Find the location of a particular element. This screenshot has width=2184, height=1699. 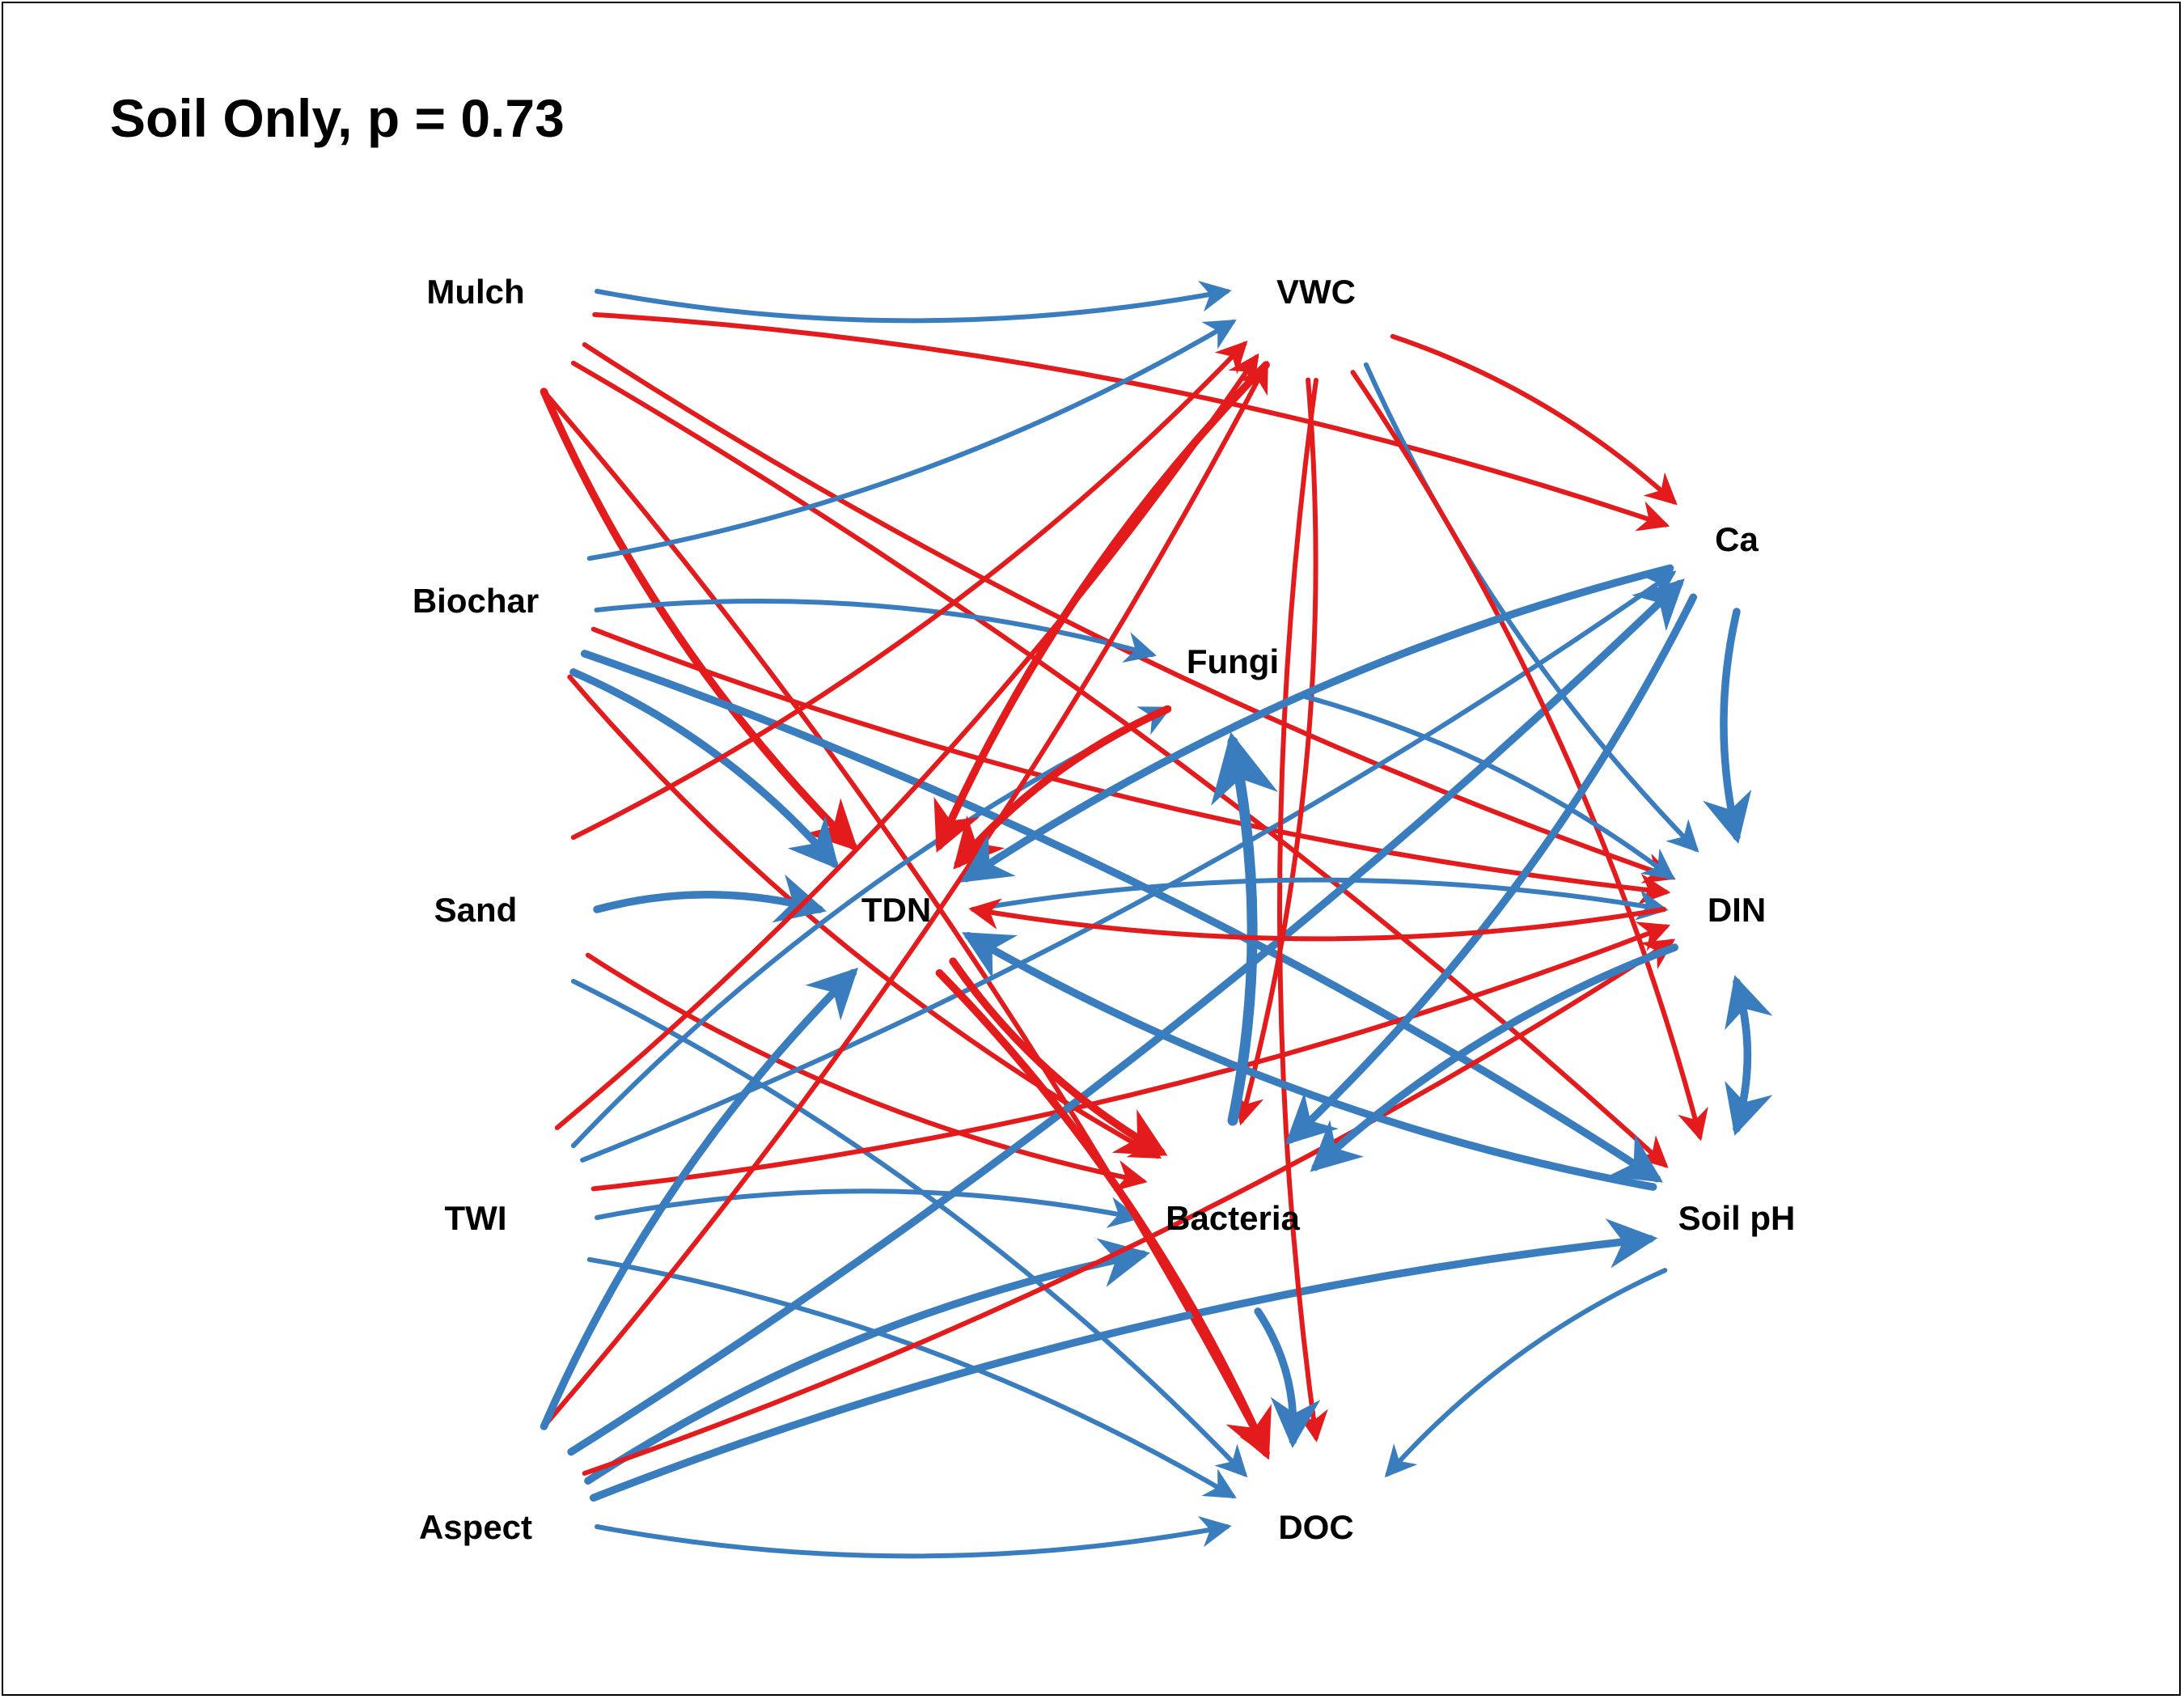

edge-ca-to-bacteria is located at coordinates (1491, 869).